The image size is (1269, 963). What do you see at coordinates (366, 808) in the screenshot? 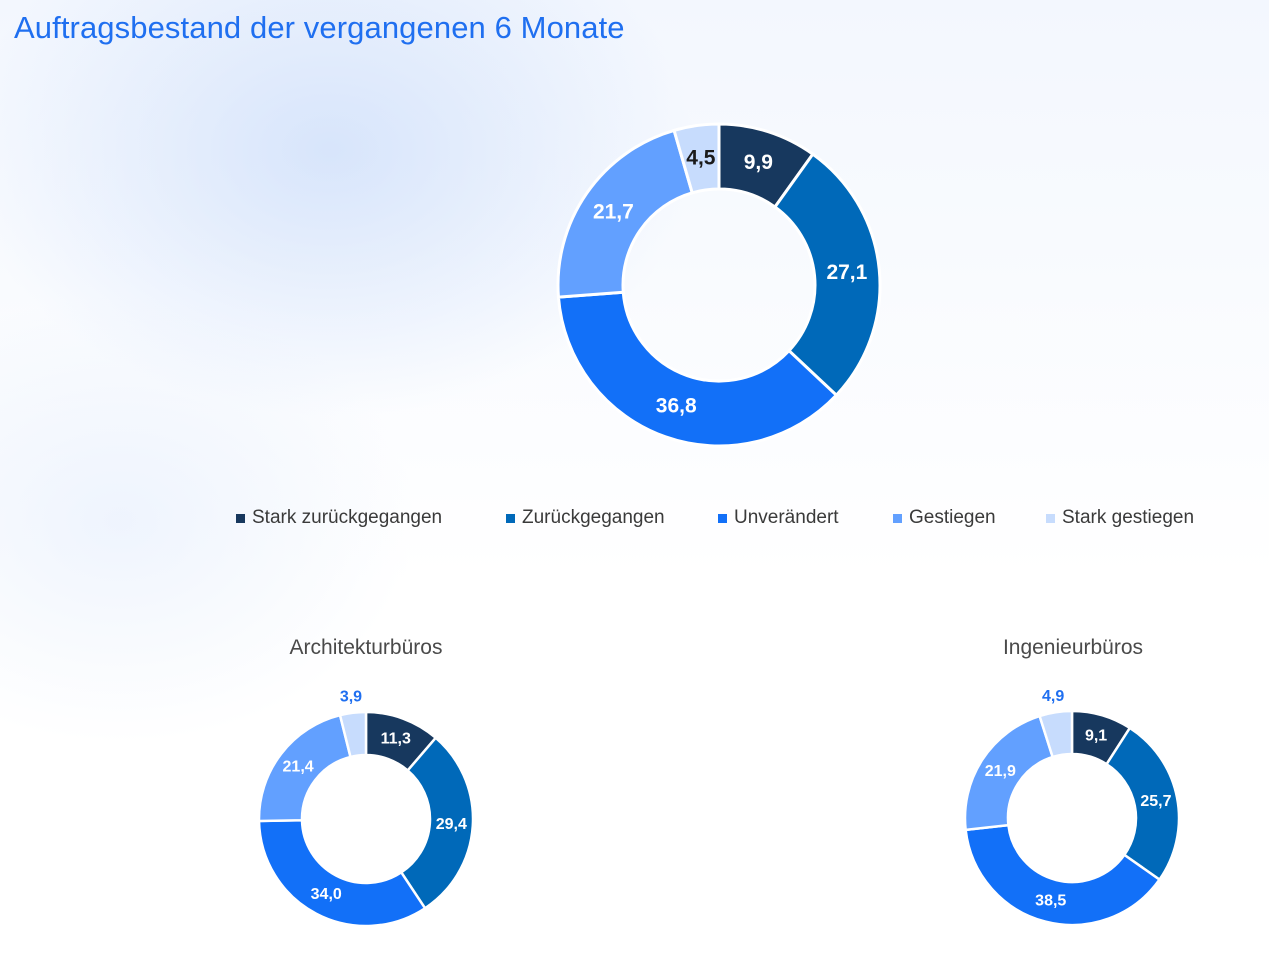
I see `donut-chart-architekturbueros: 11,3 29,4 34,0 21,4 3,9` at bounding box center [366, 808].